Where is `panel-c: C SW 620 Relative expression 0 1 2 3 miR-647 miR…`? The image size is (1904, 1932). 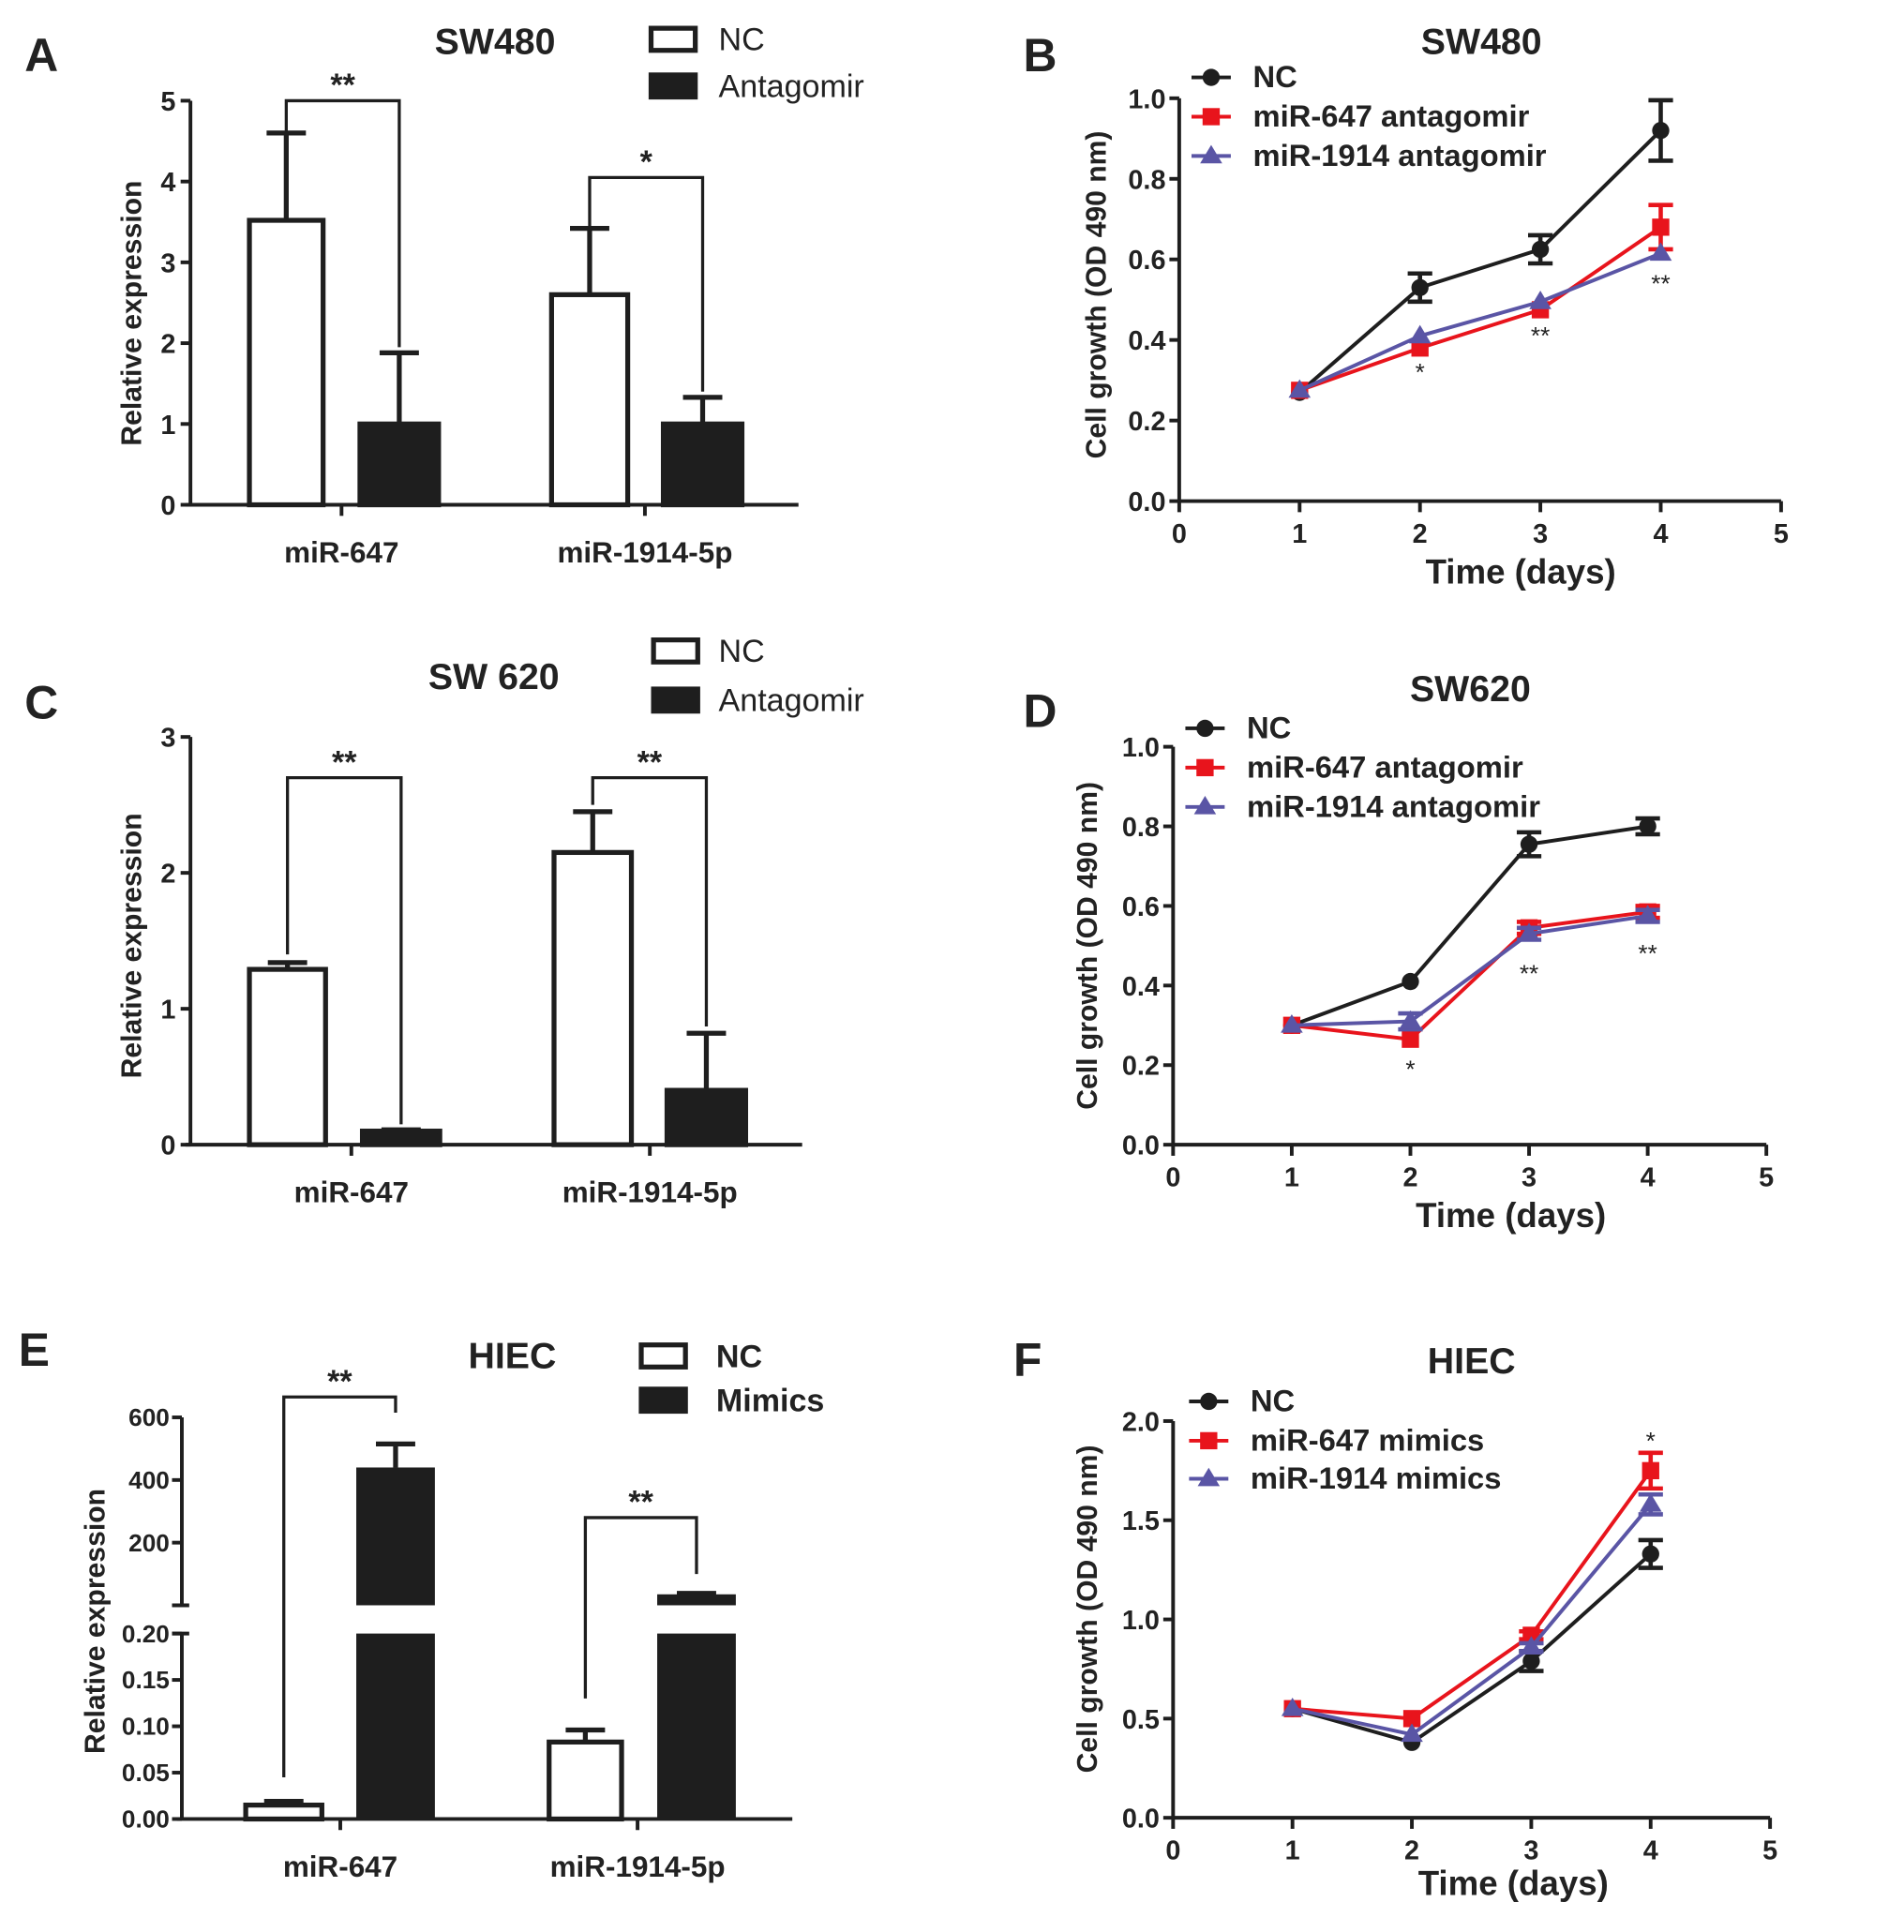 panel-c: C SW 620 Relative expression 0 1 2 3 miR-647 miR… is located at coordinates (443, 922).